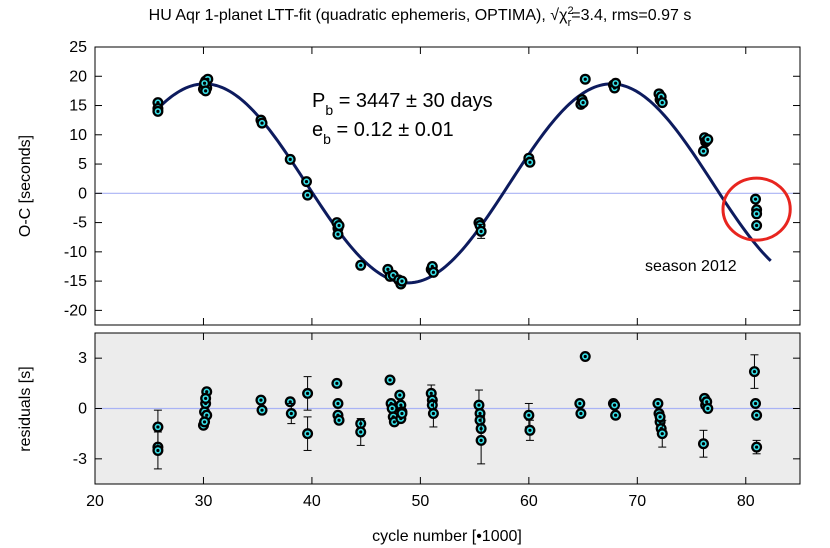  I want to click on oc-y-tick-label: 10, so click(78, 135).